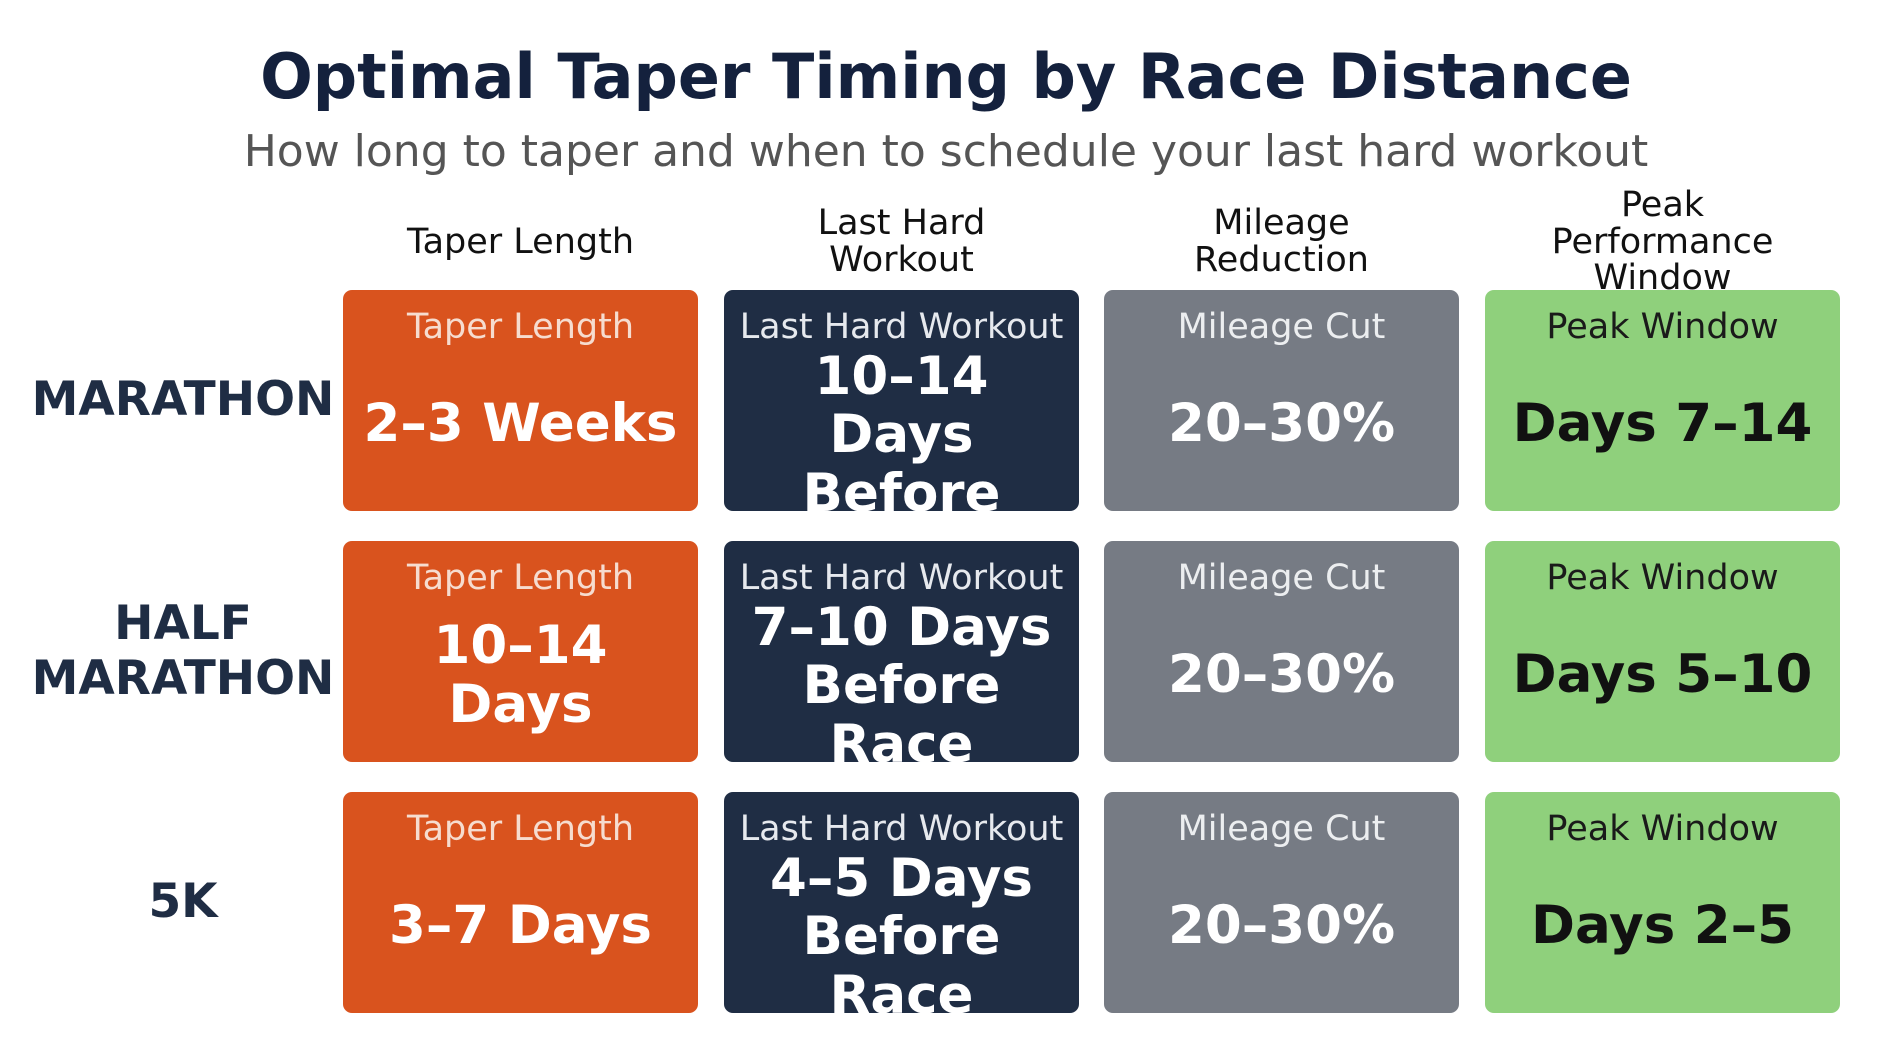  I want to click on column-header: Last Hard Workout, so click(901, 241).